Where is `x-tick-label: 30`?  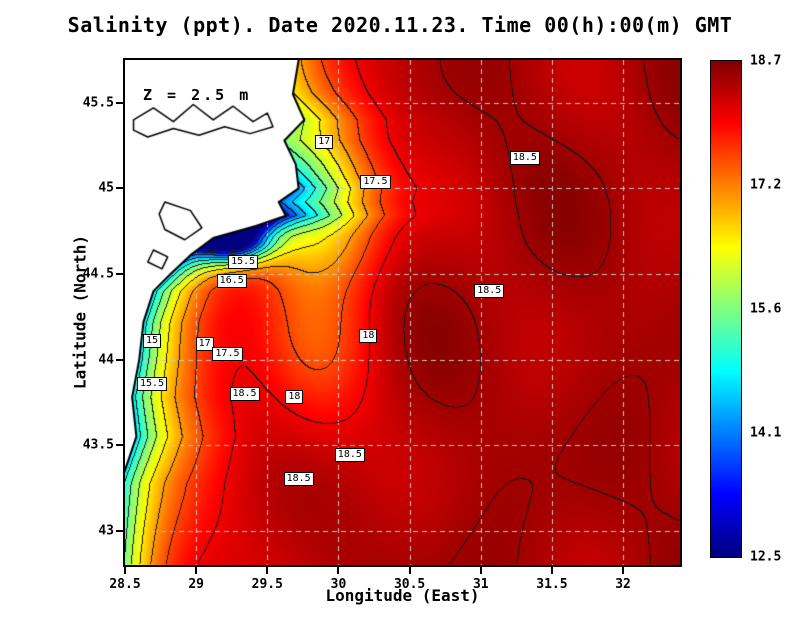
x-tick-label: 30 is located at coordinates (338, 584).